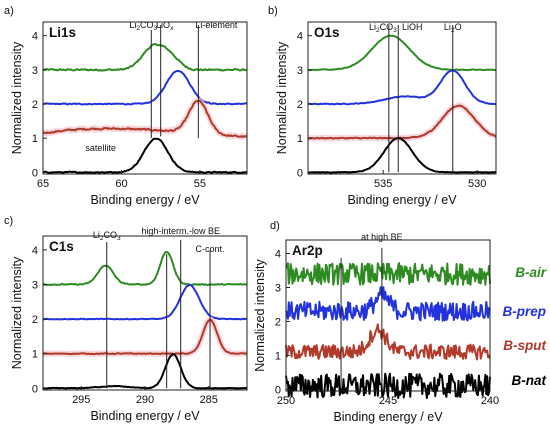  Describe the element at coordinates (100, 148) in the screenshot. I see `annotation-label: satellite` at that location.